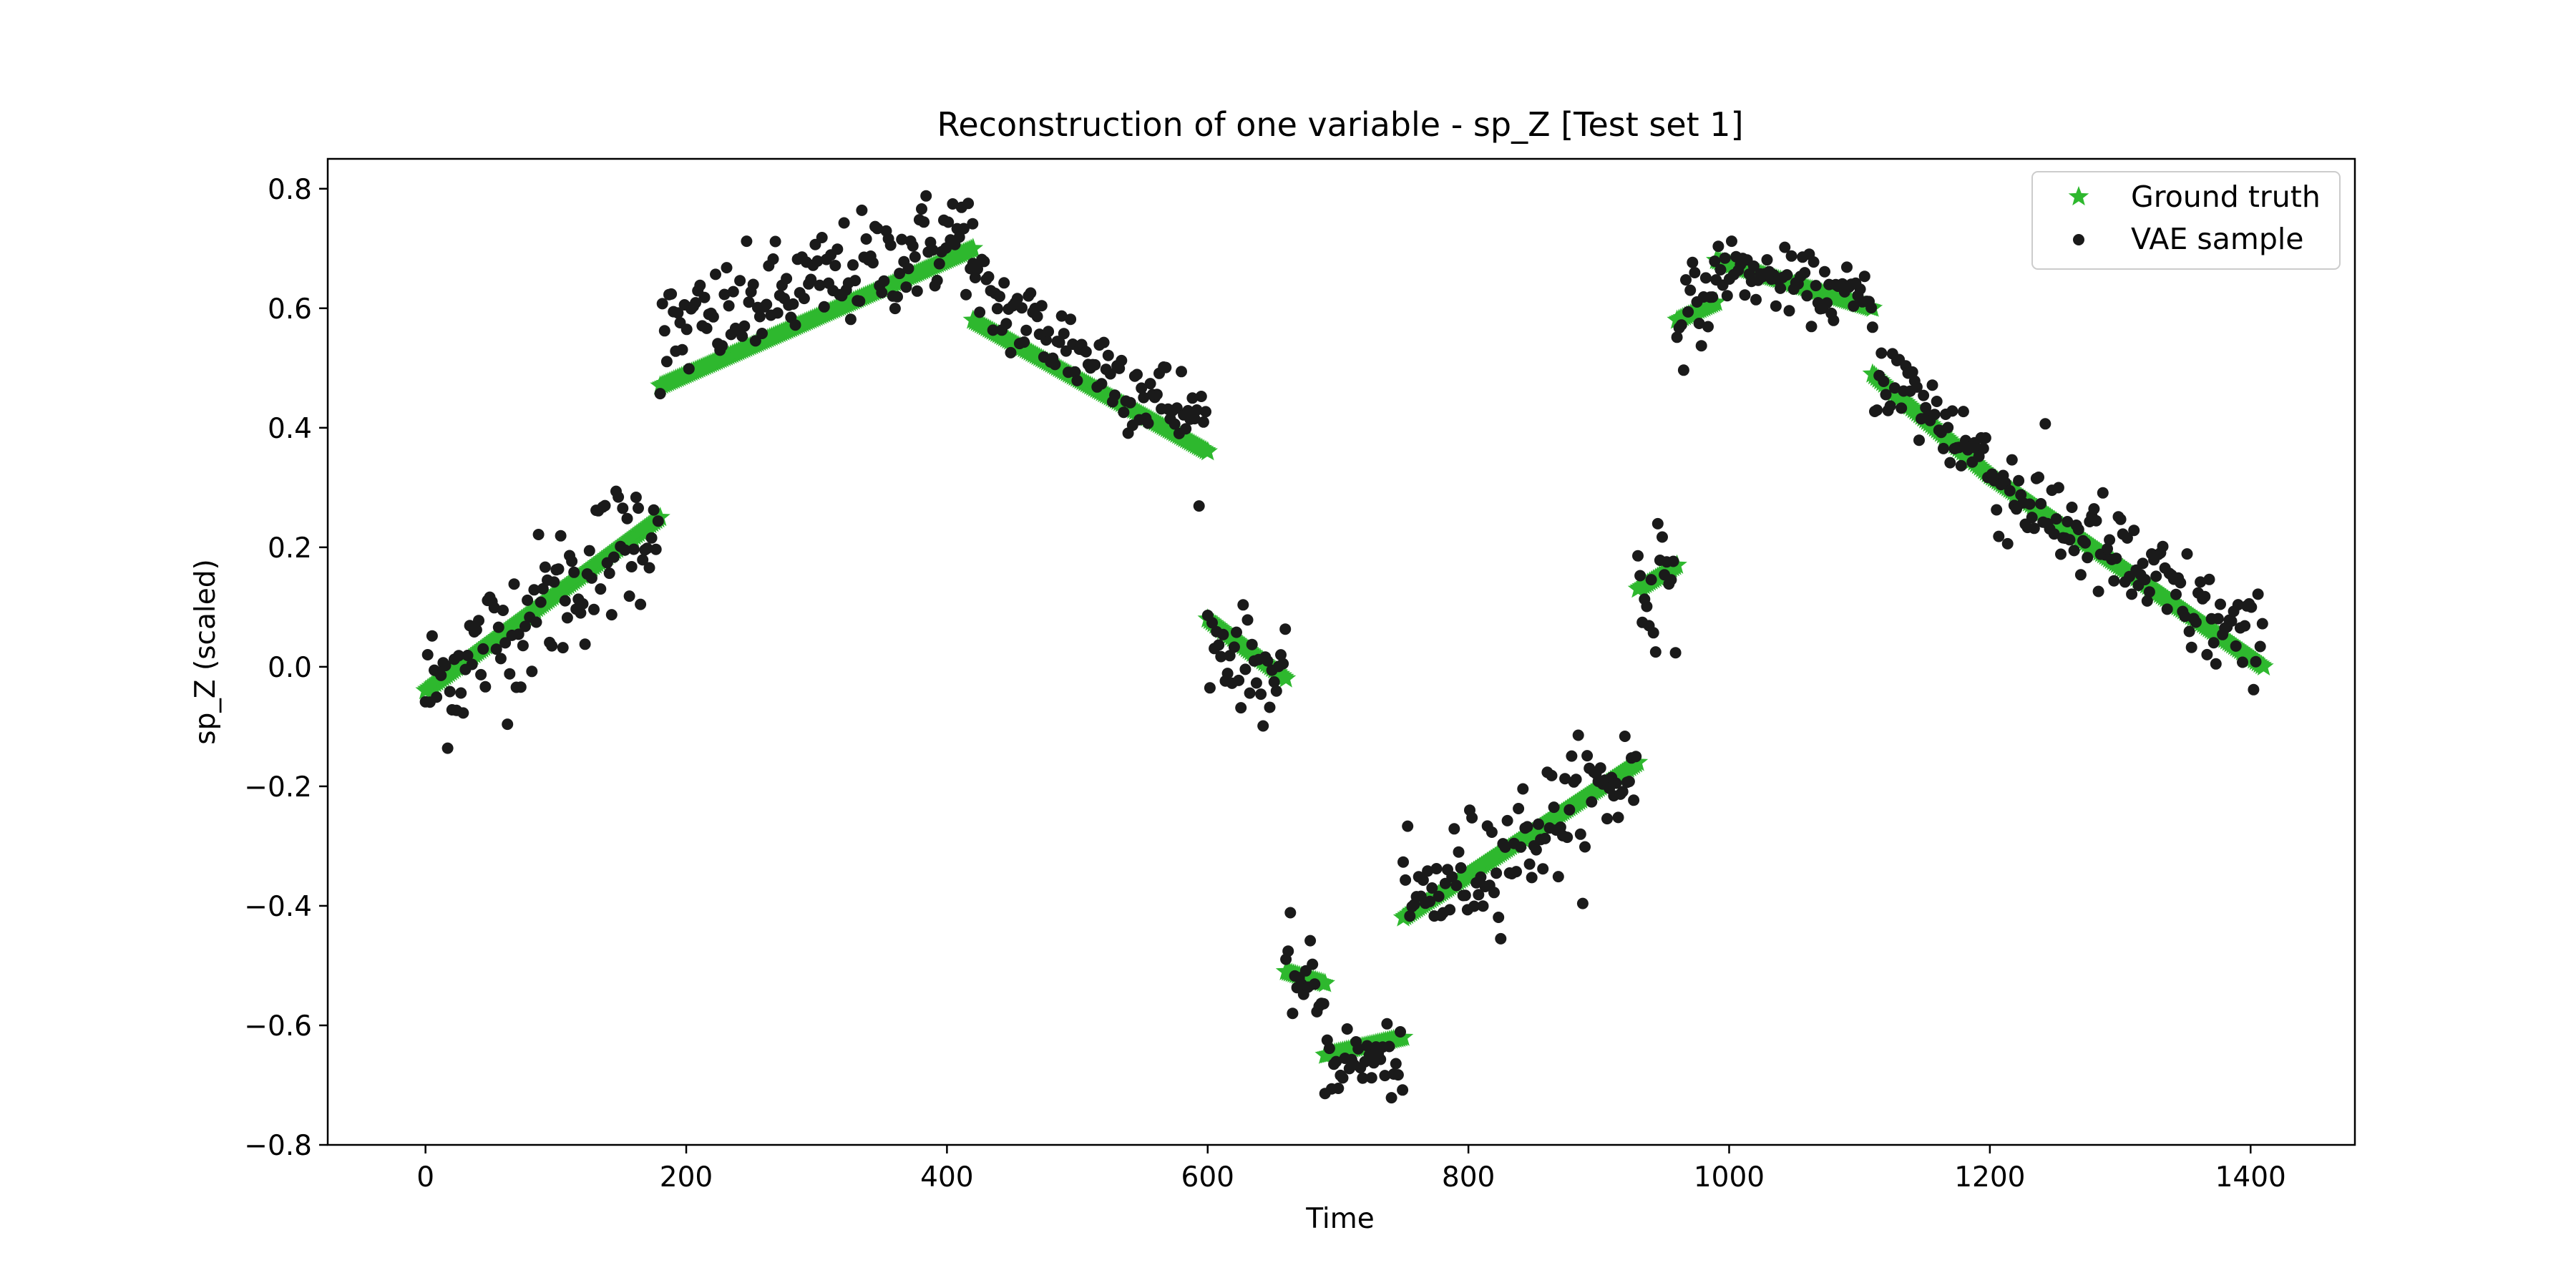  Describe the element at coordinates (2250, 1177) in the screenshot. I see `x-tick-label: 1400` at that location.